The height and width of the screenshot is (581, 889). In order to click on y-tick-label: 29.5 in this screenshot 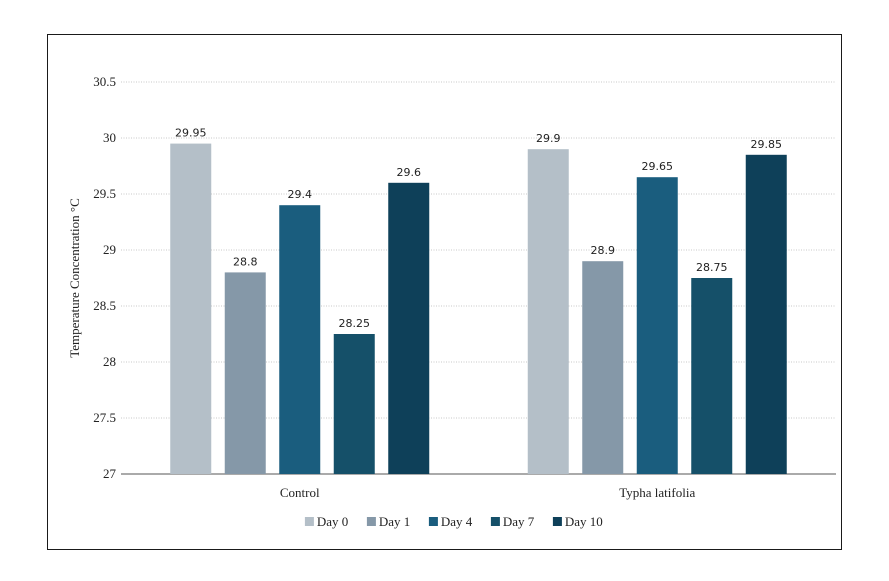, I will do `click(104, 193)`.